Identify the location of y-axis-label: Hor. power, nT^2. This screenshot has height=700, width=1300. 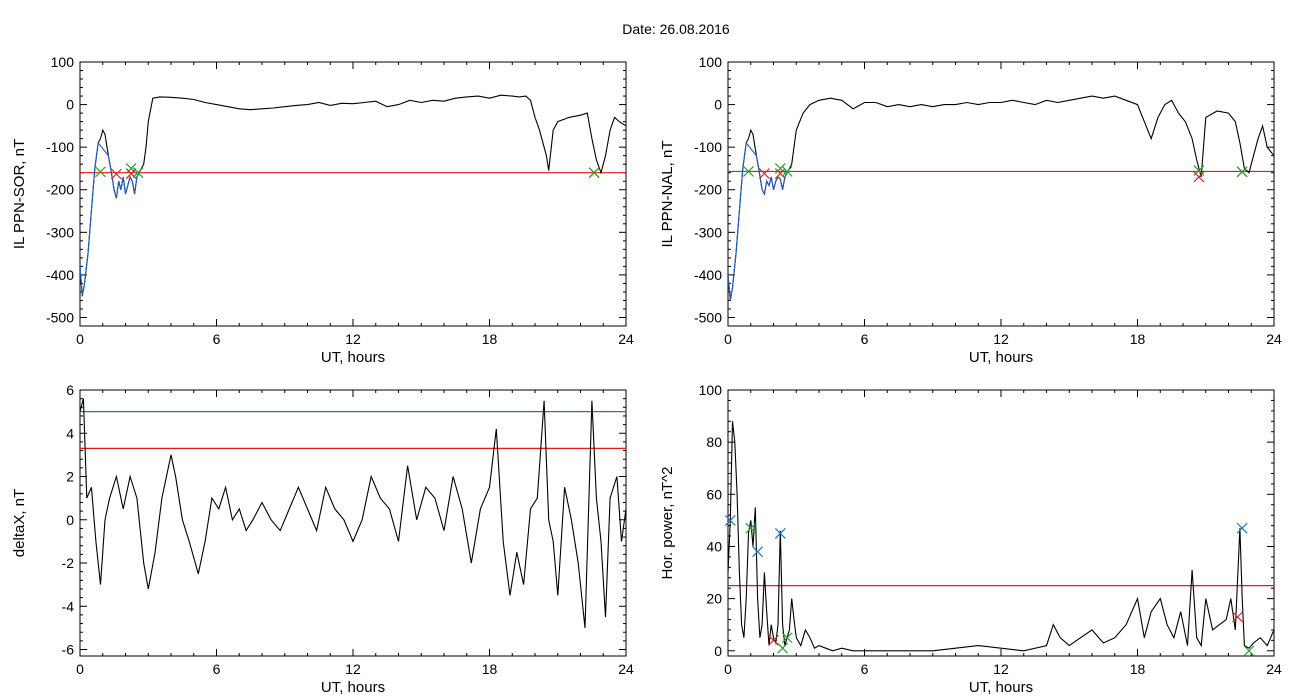
(667, 523).